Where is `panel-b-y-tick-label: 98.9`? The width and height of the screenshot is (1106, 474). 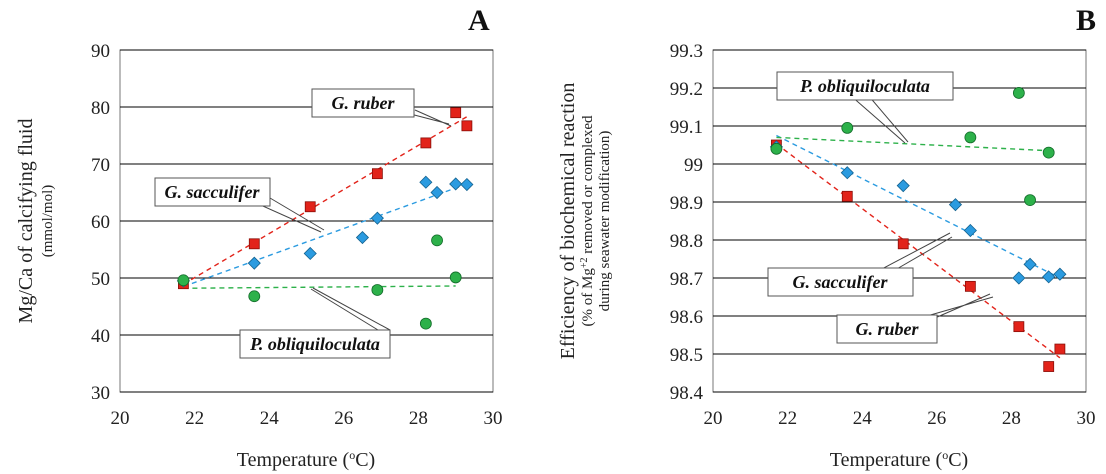
panel-b-y-tick-label: 98.9 is located at coordinates (686, 203).